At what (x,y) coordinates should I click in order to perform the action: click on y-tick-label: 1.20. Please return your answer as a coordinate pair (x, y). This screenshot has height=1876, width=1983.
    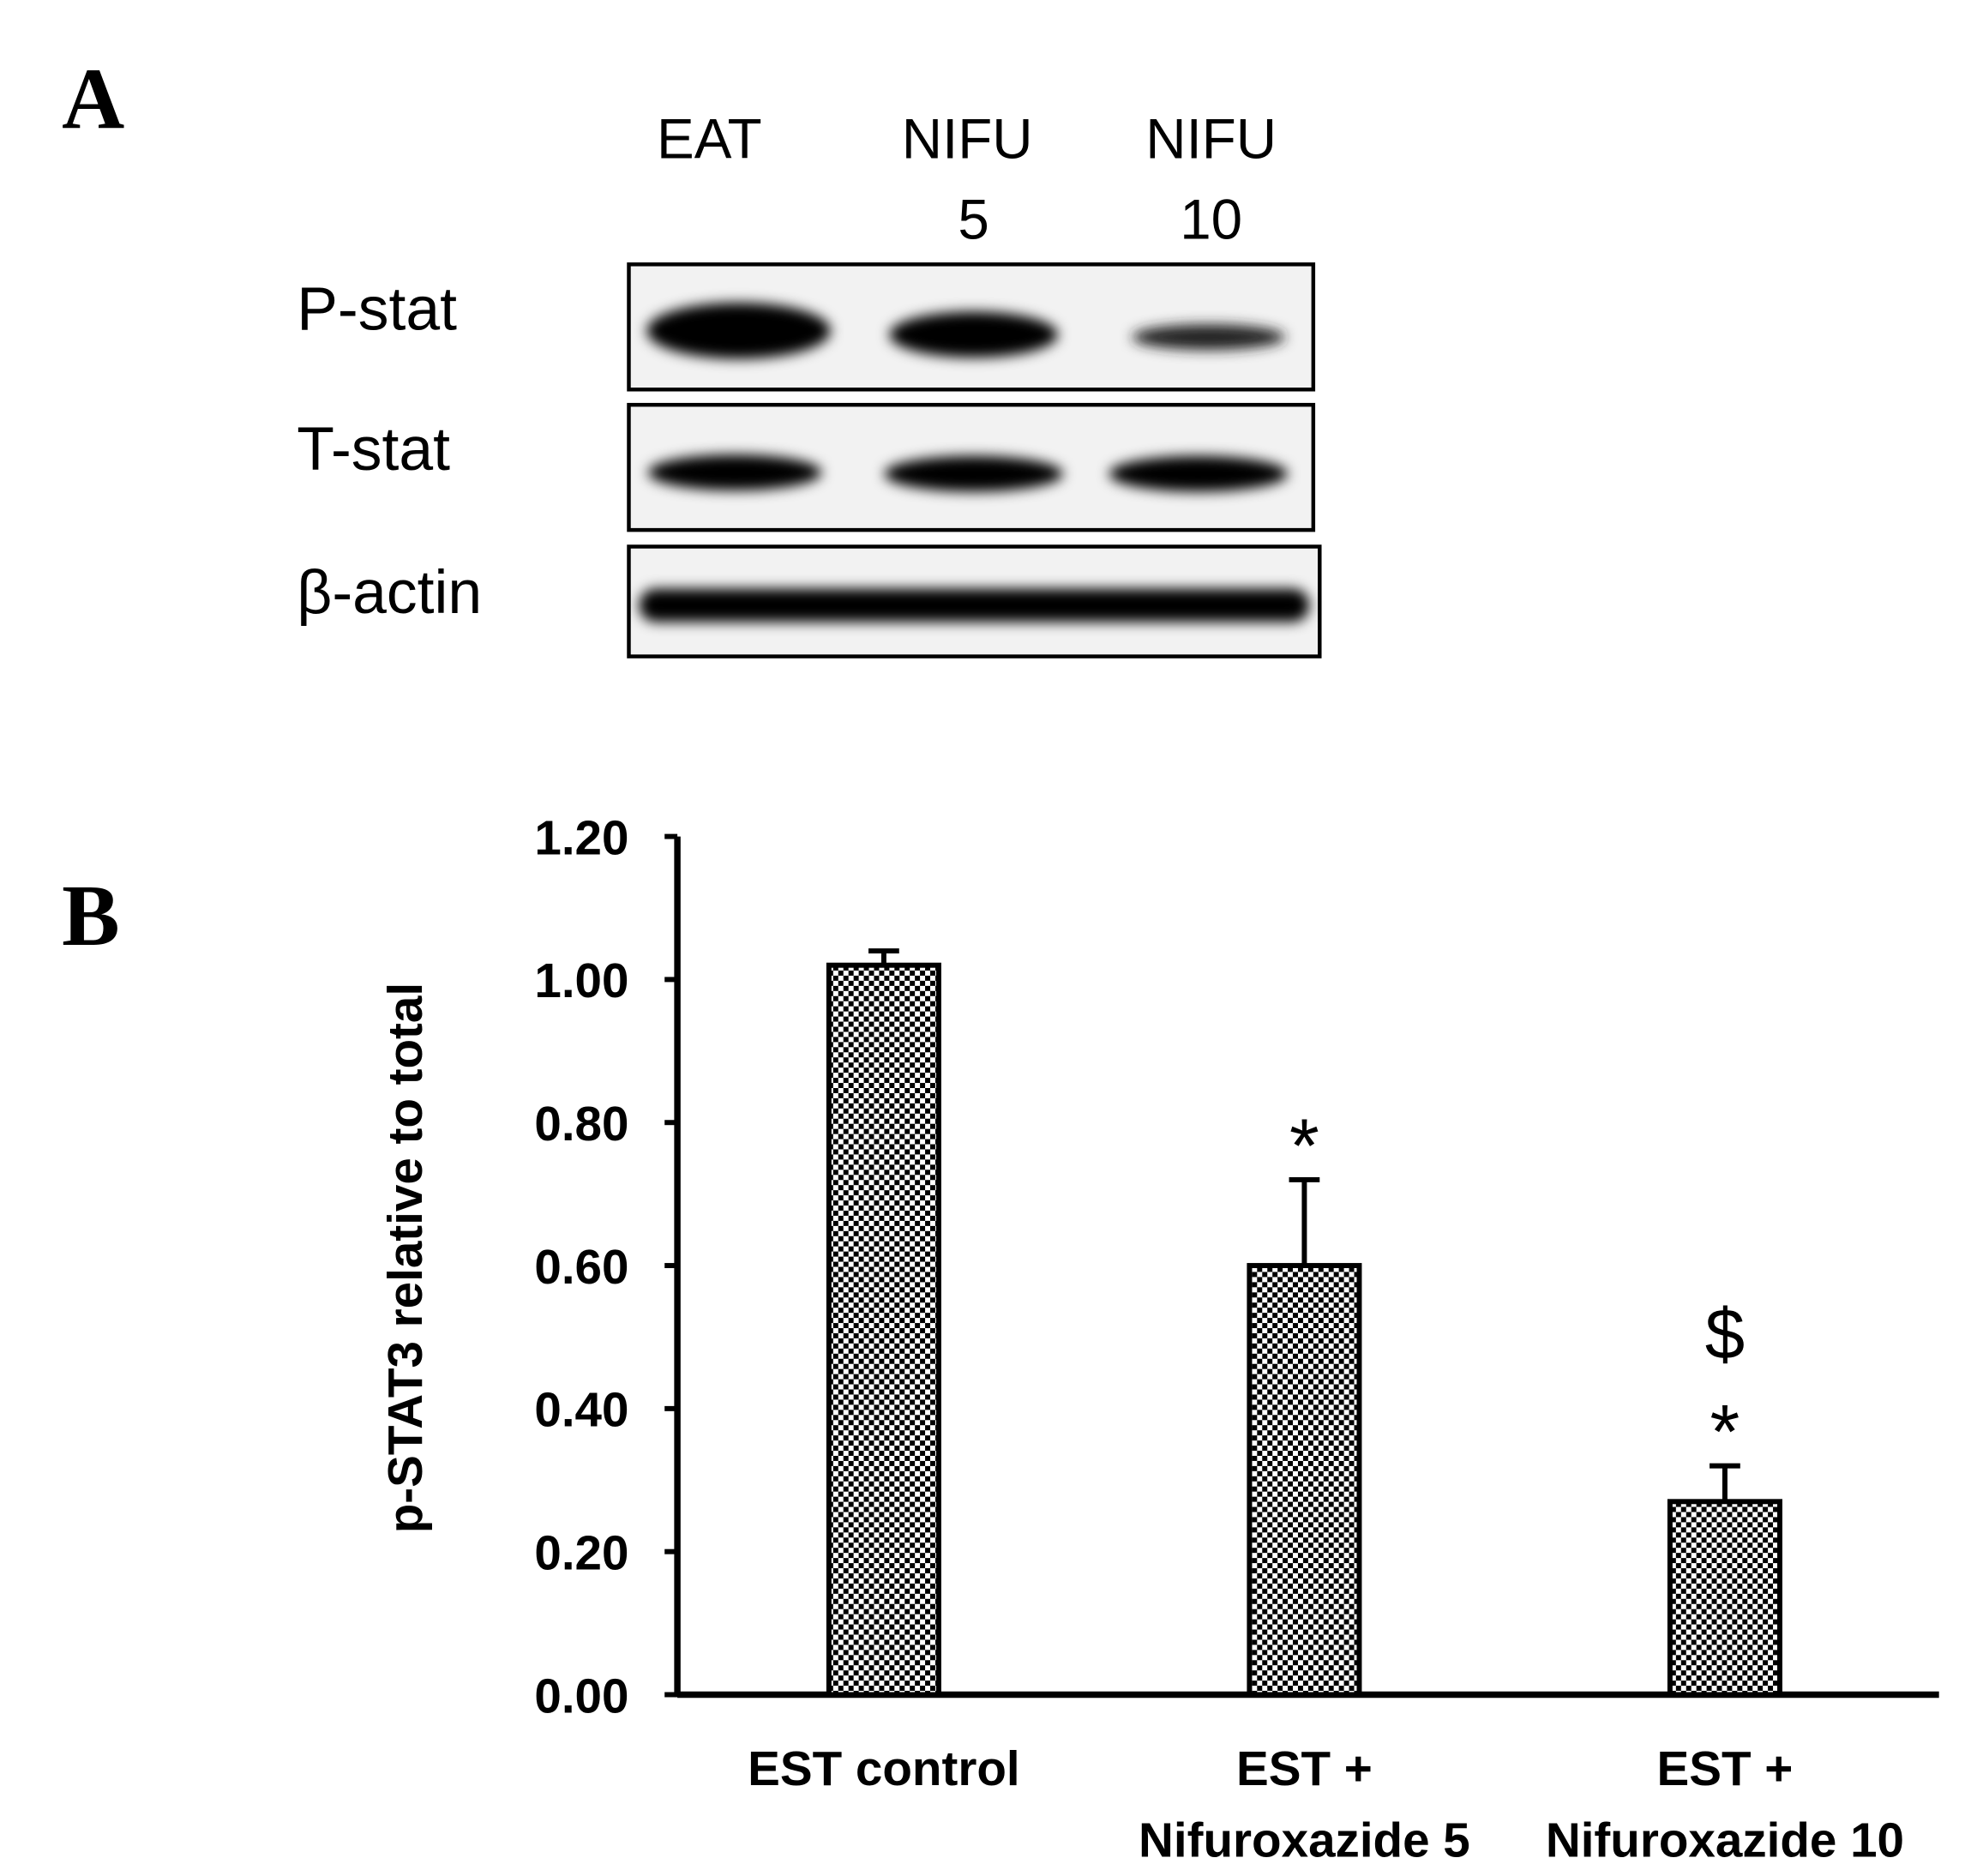
    Looking at the image, I should click on (581, 837).